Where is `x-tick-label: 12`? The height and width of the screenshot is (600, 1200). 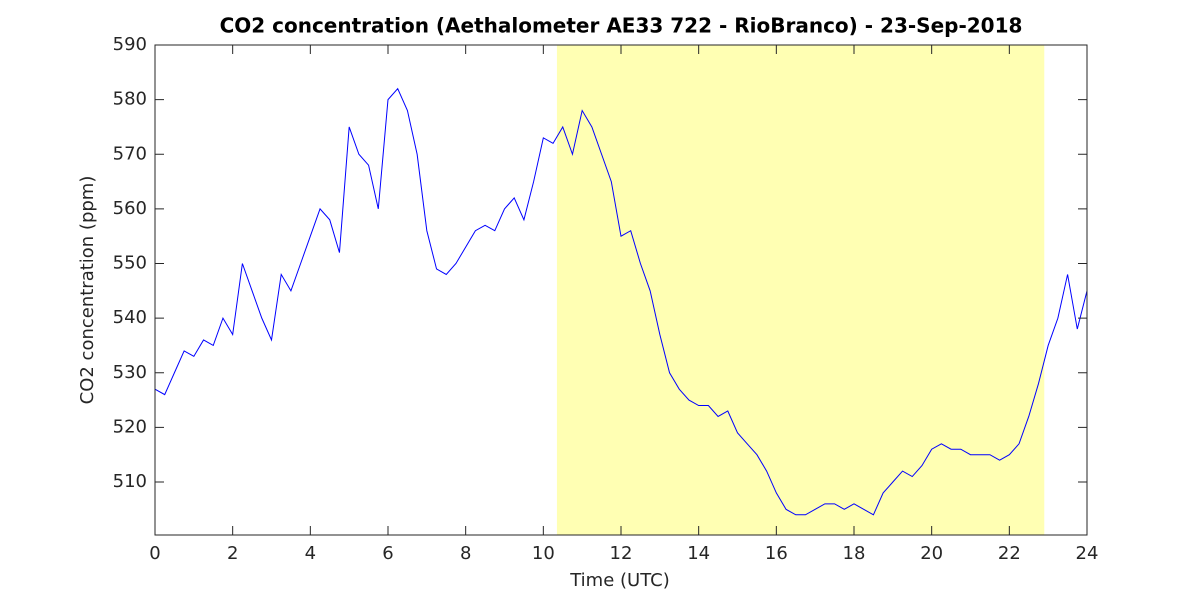
x-tick-label: 12 is located at coordinates (621, 553).